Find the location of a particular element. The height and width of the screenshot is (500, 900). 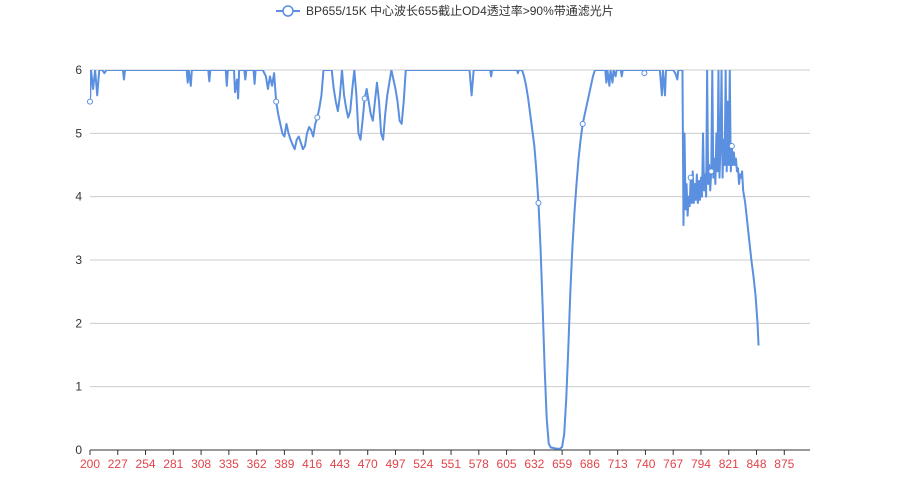

y-tick-label: 3 is located at coordinates (78, 260).